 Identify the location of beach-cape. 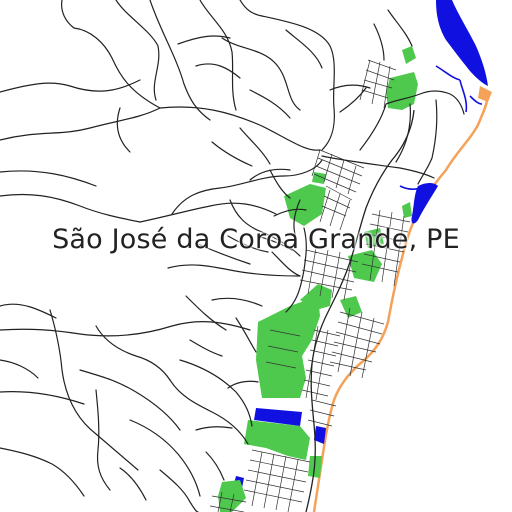
(485, 94).